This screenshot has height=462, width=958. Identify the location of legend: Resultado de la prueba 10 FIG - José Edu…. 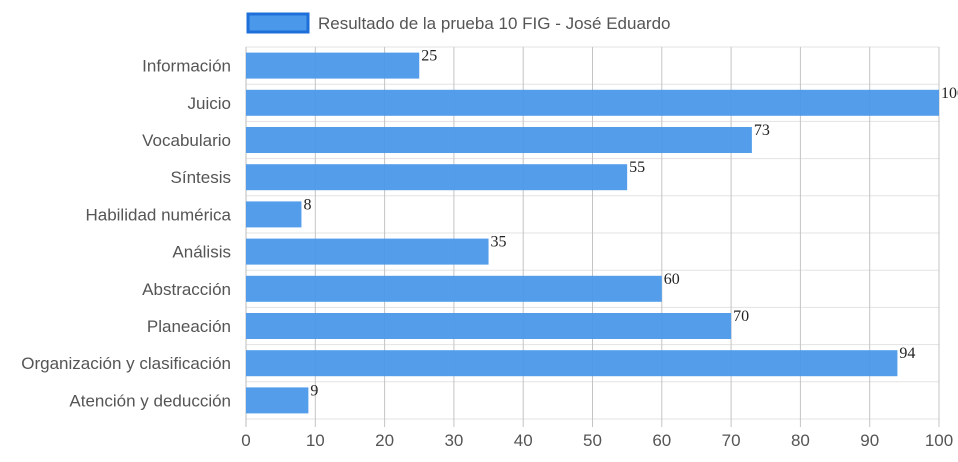
(458, 23).